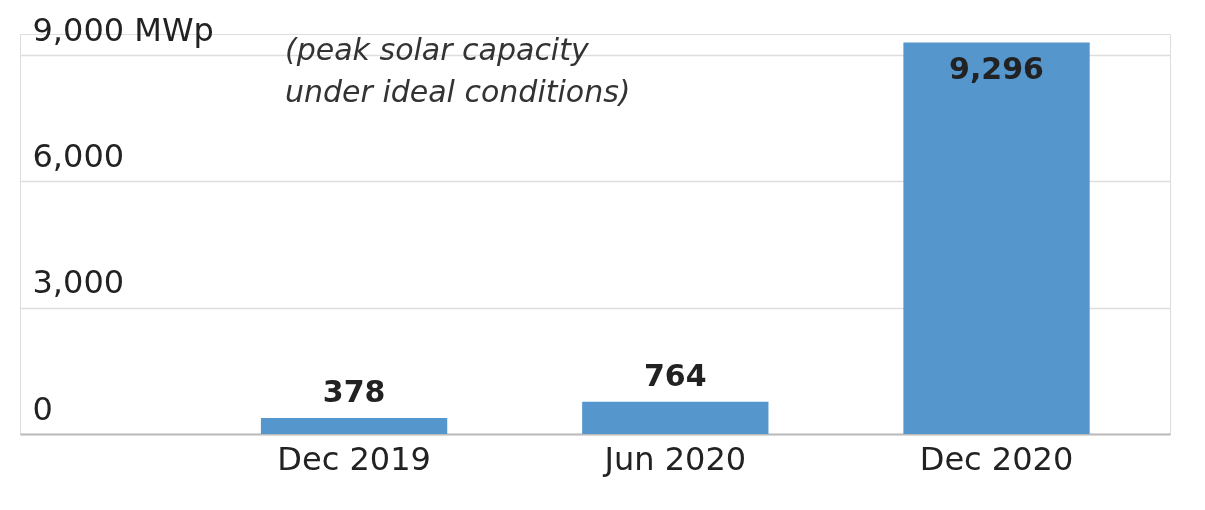  What do you see at coordinates (123, 29) in the screenshot?
I see `y-tick-label: 9,000 MWp` at bounding box center [123, 29].